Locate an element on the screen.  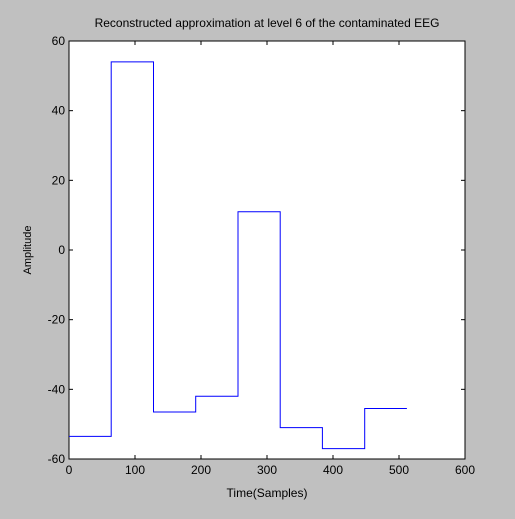
x-tick-label: 600 is located at coordinates (465, 470).